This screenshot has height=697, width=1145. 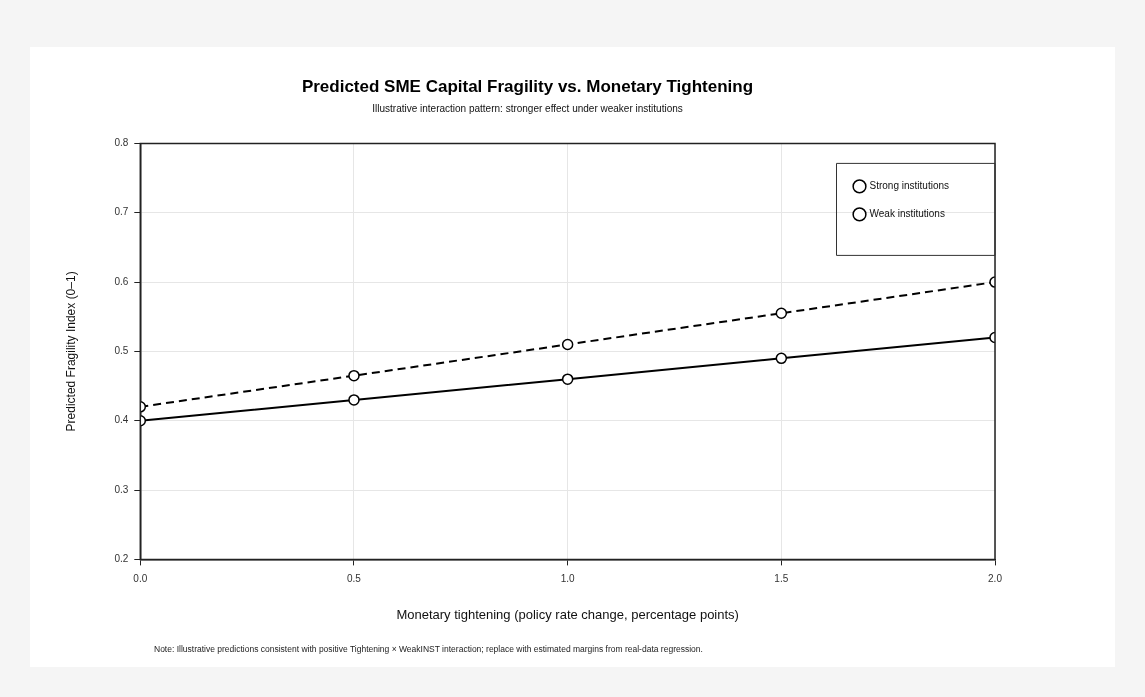 I want to click on x-tick-label: 2.0, so click(x=995, y=579).